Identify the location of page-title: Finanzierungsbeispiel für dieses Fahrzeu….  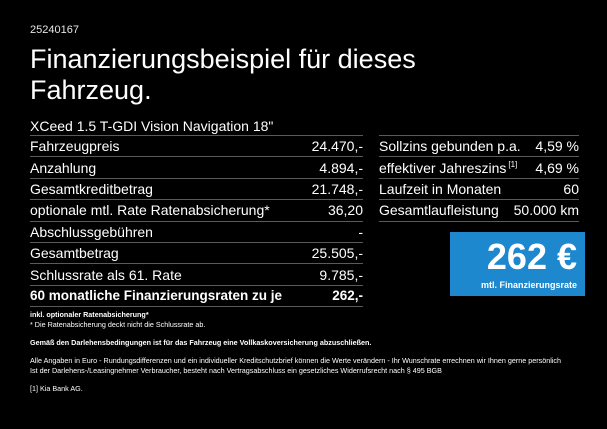
(223, 74).